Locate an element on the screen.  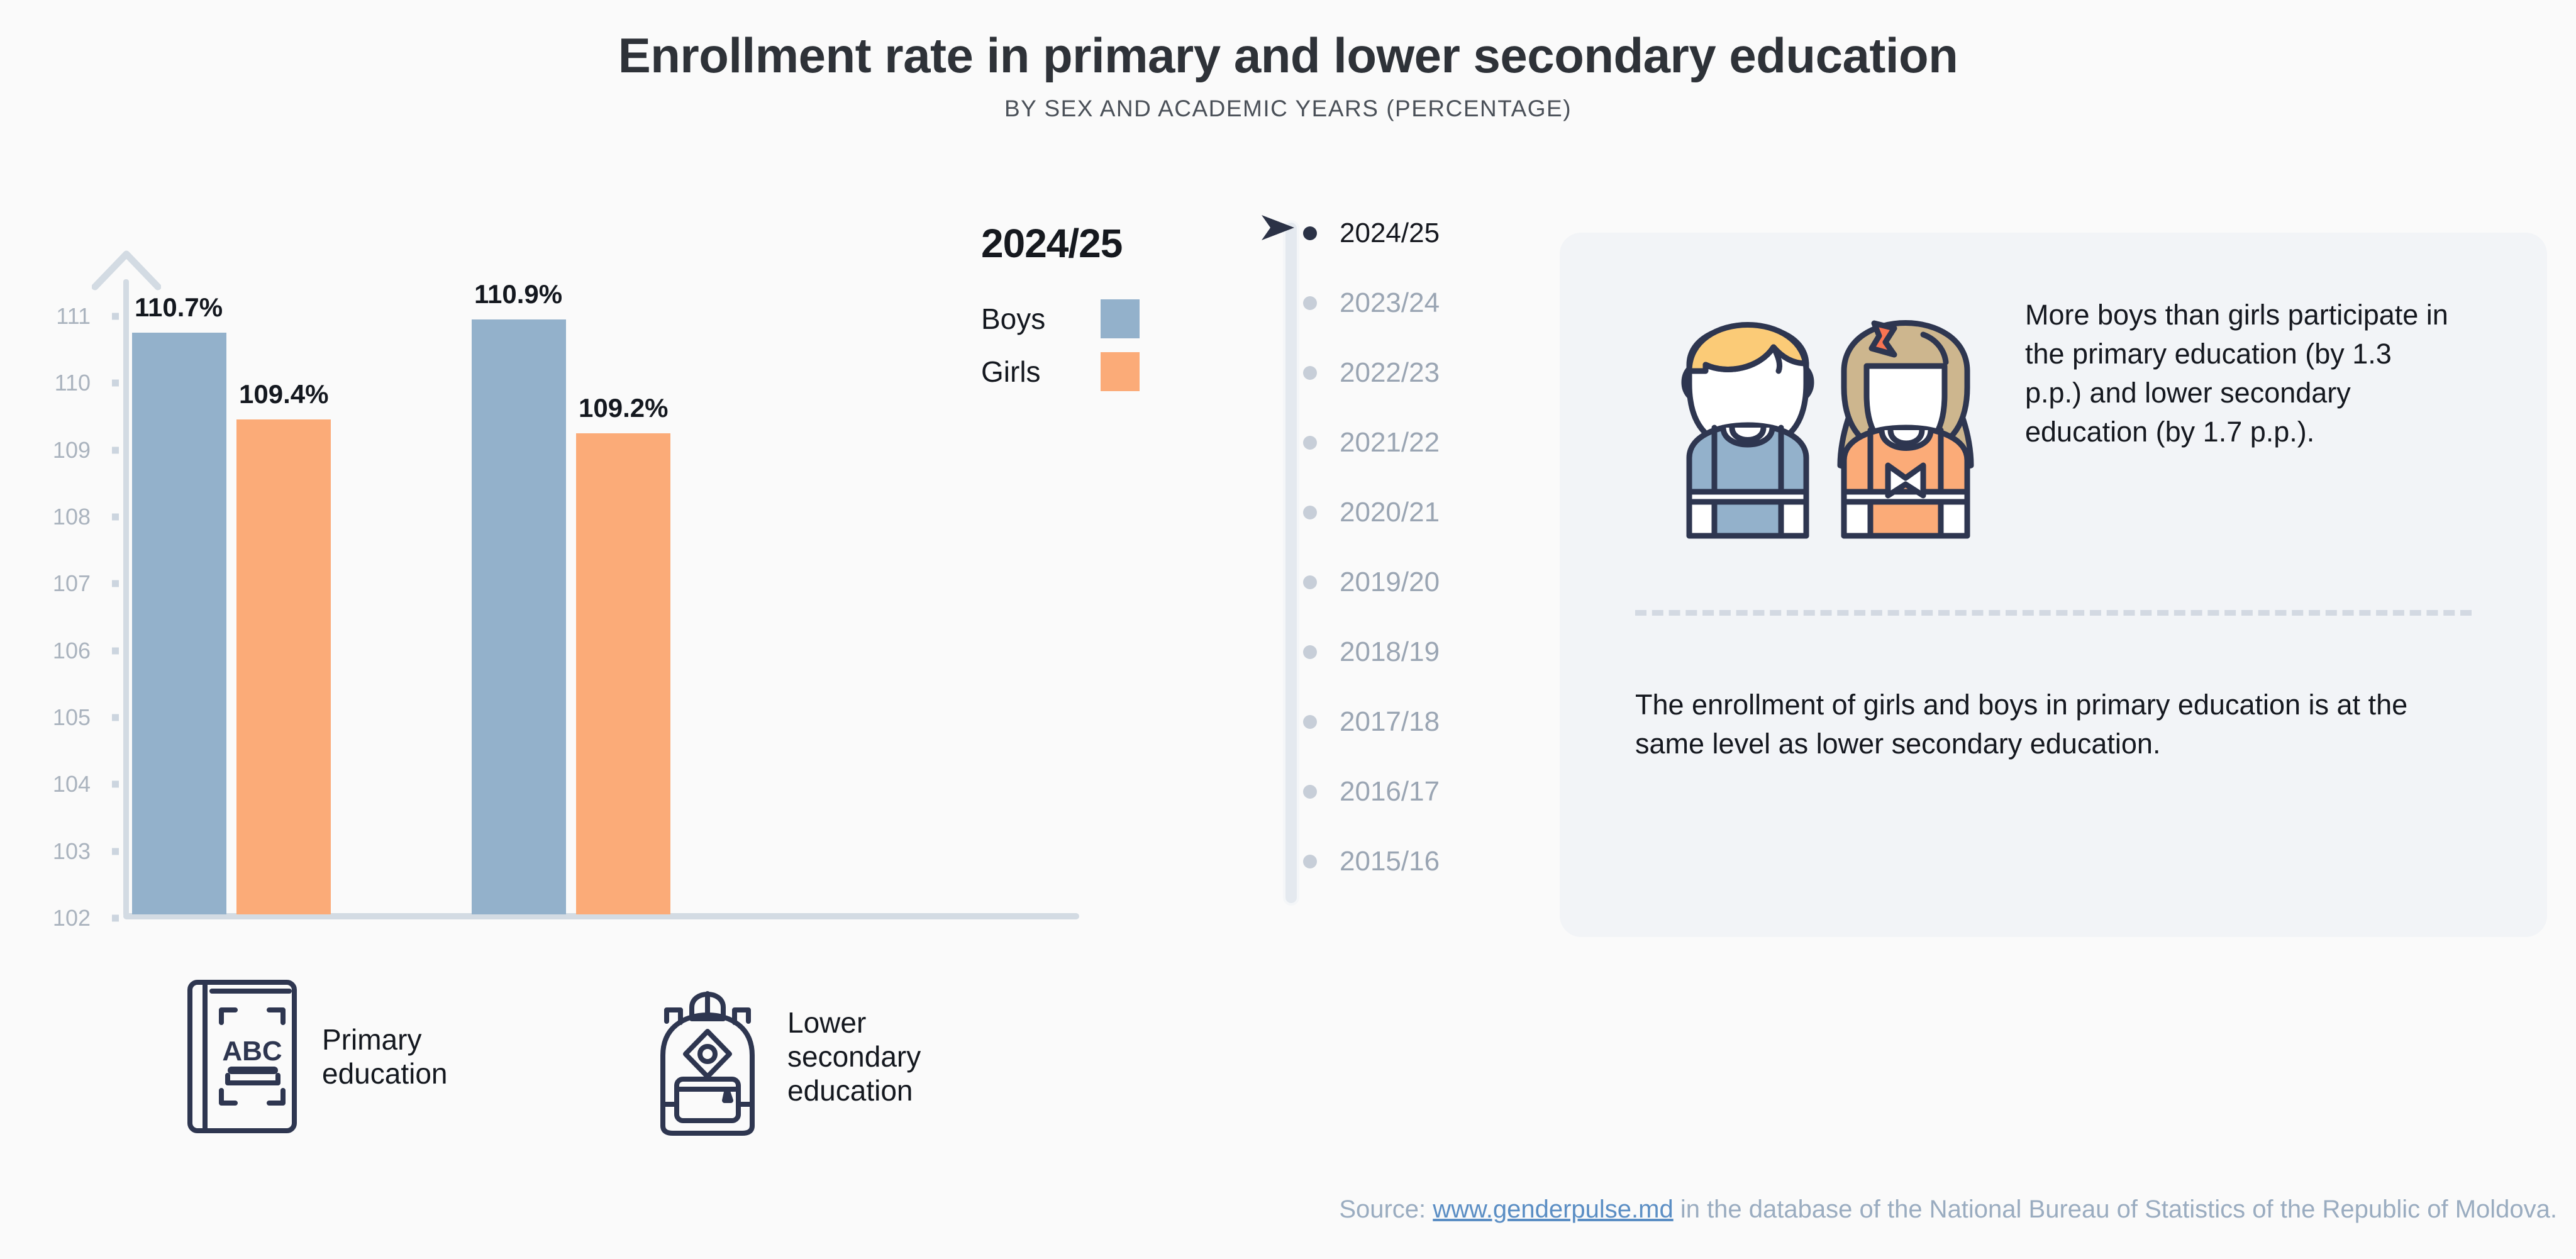
year-option-2016-17: 2016/17 is located at coordinates (1410, 791).